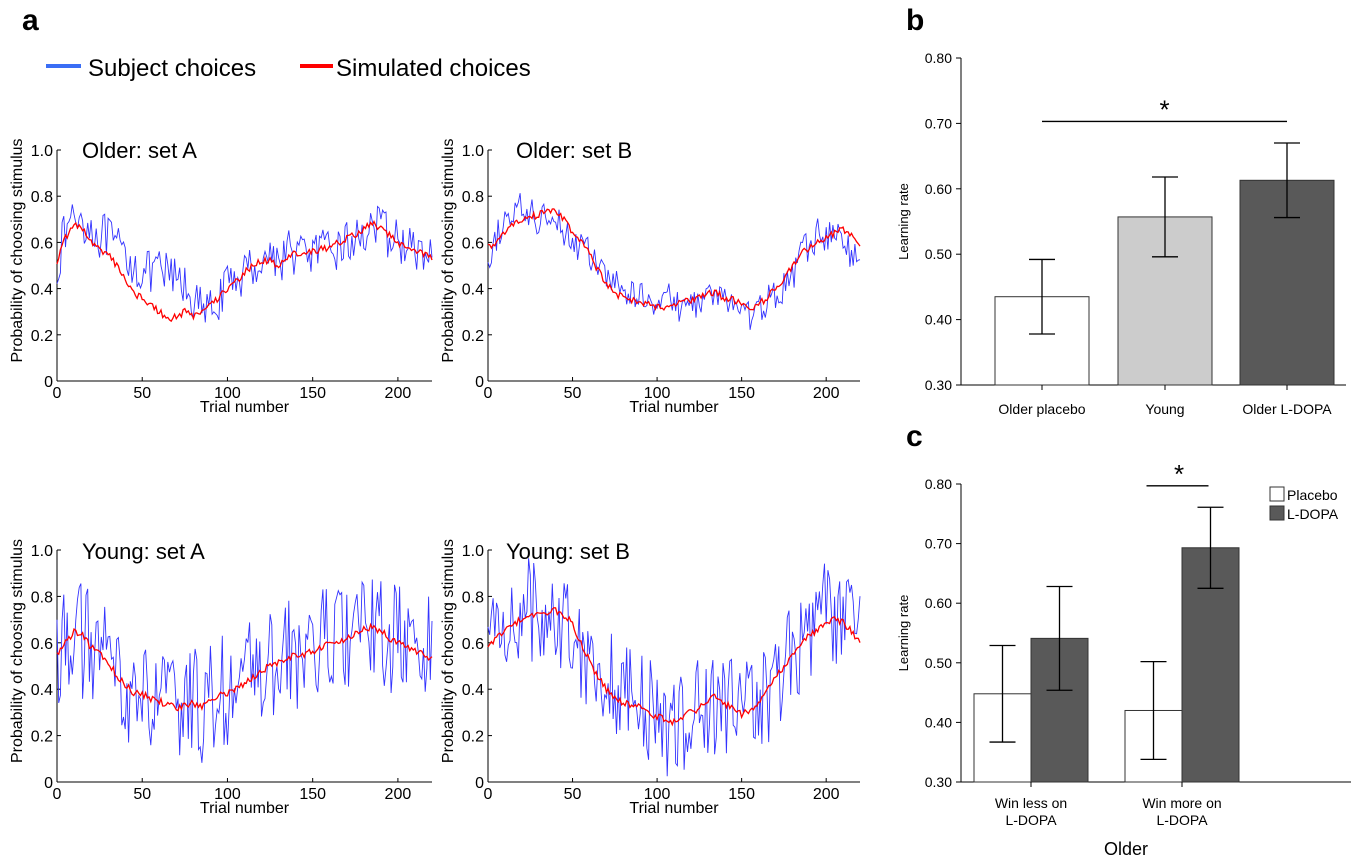 This screenshot has width=1368, height=863. Describe the element at coordinates (172, 68) in the screenshot. I see `legend-label-subject: Subject choices` at that location.